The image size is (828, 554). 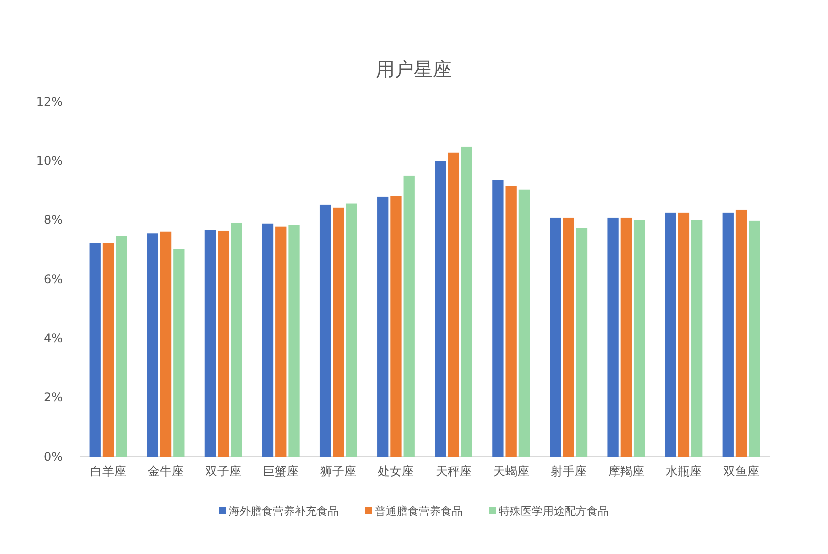 I want to click on y-tick-label: 10%, so click(x=49, y=161).